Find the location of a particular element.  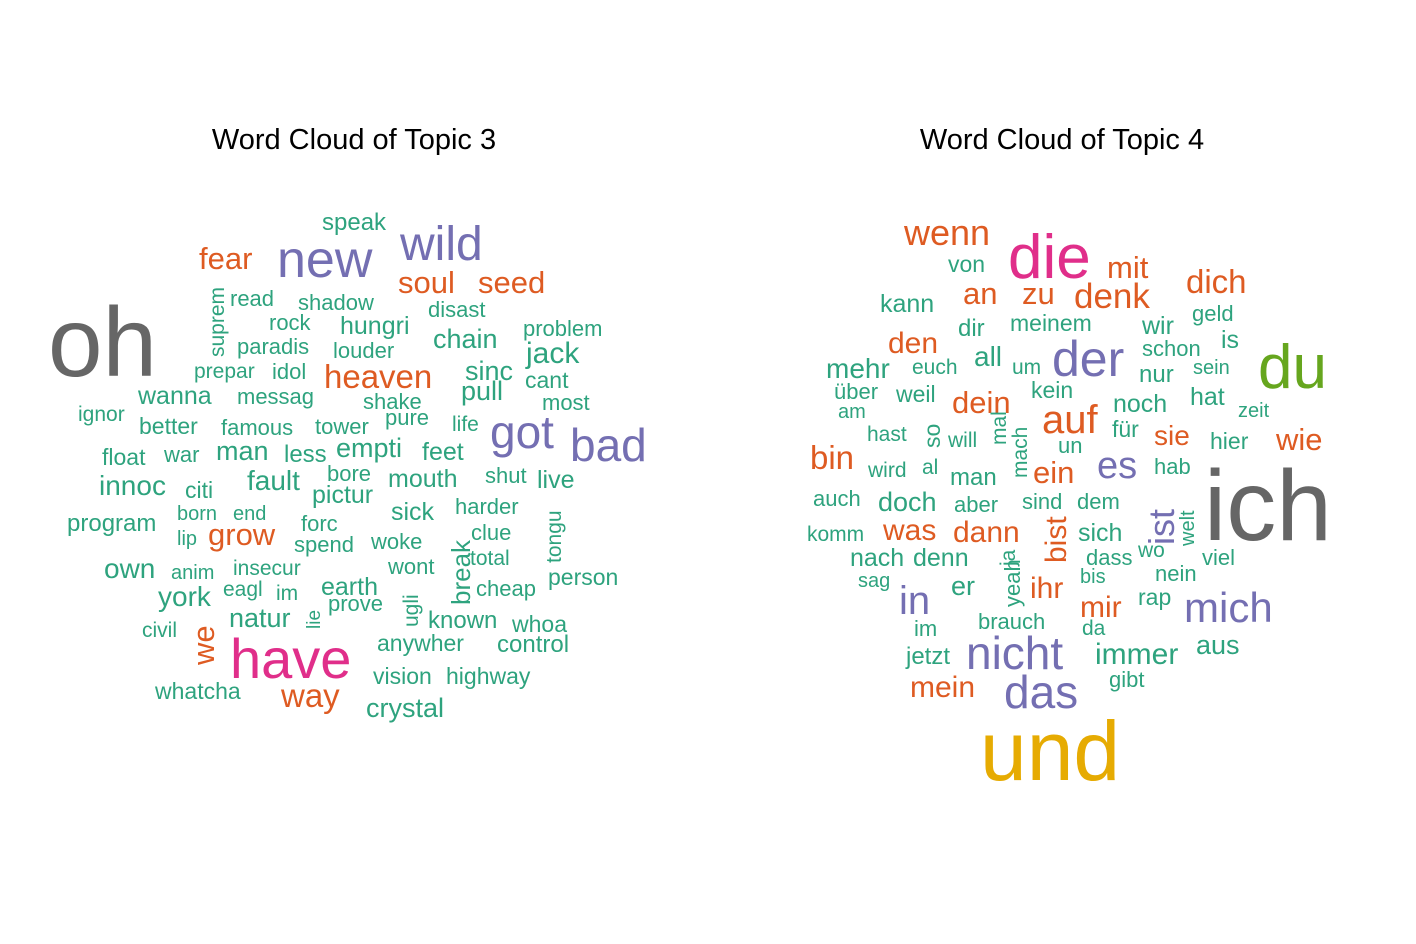

word-hast: hast is located at coordinates (887, 434).